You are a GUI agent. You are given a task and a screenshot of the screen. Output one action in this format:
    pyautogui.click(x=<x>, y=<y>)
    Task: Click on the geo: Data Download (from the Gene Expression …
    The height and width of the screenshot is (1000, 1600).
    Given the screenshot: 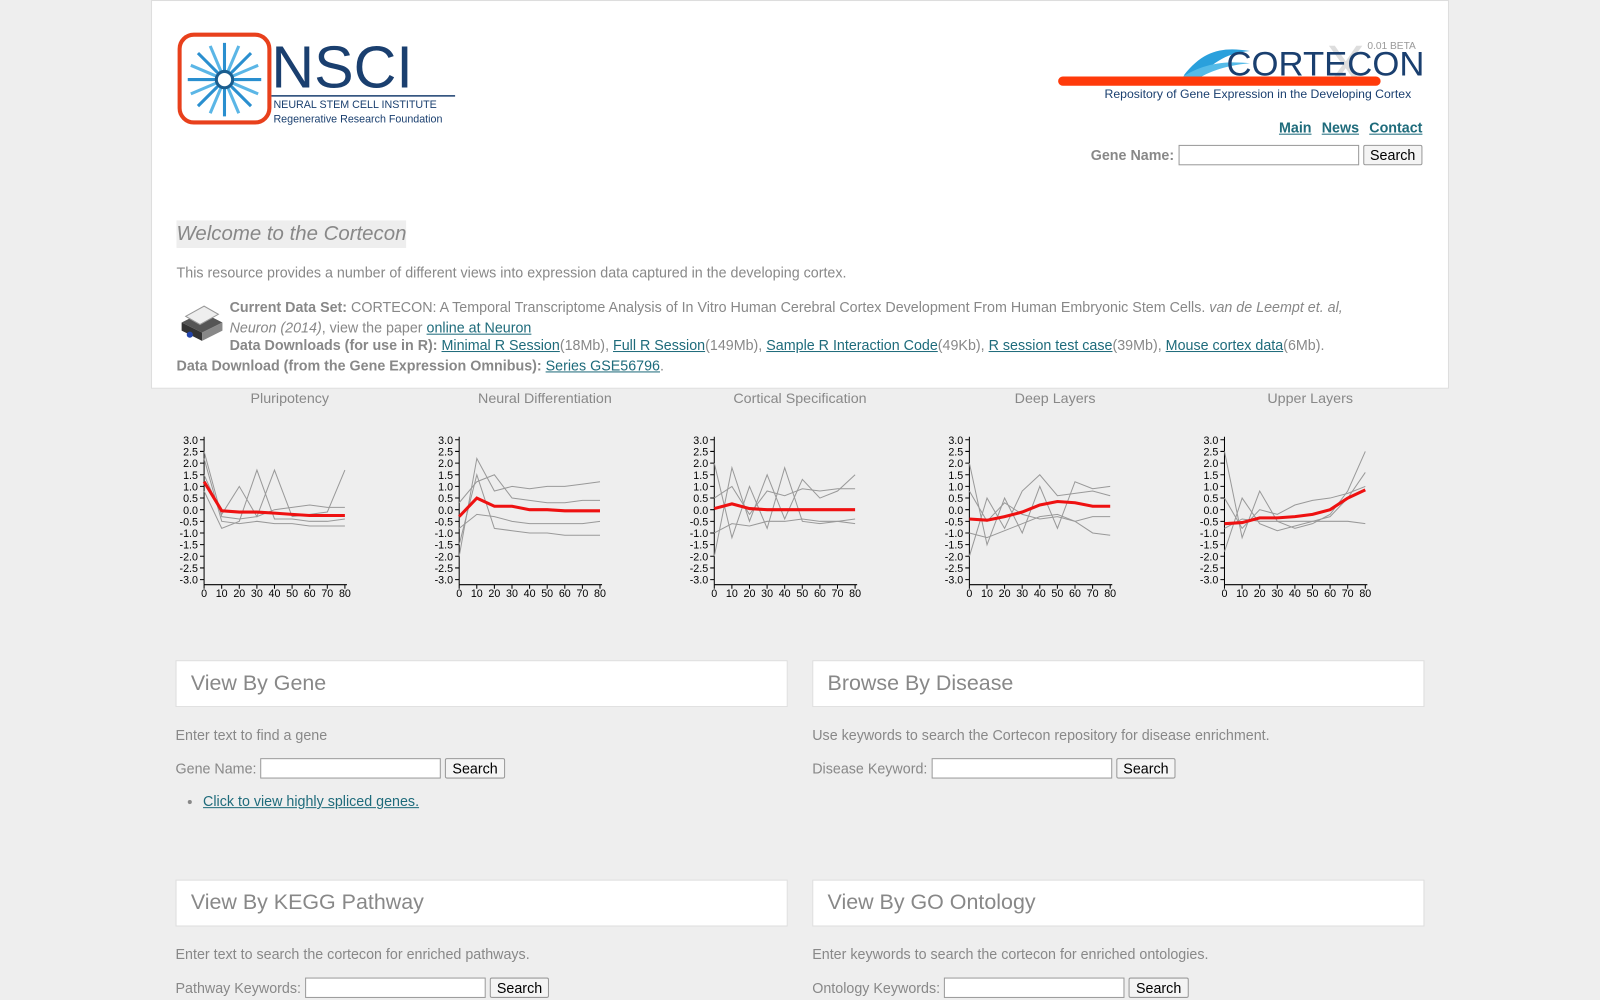 What is the action you would take?
    pyautogui.click(x=420, y=365)
    